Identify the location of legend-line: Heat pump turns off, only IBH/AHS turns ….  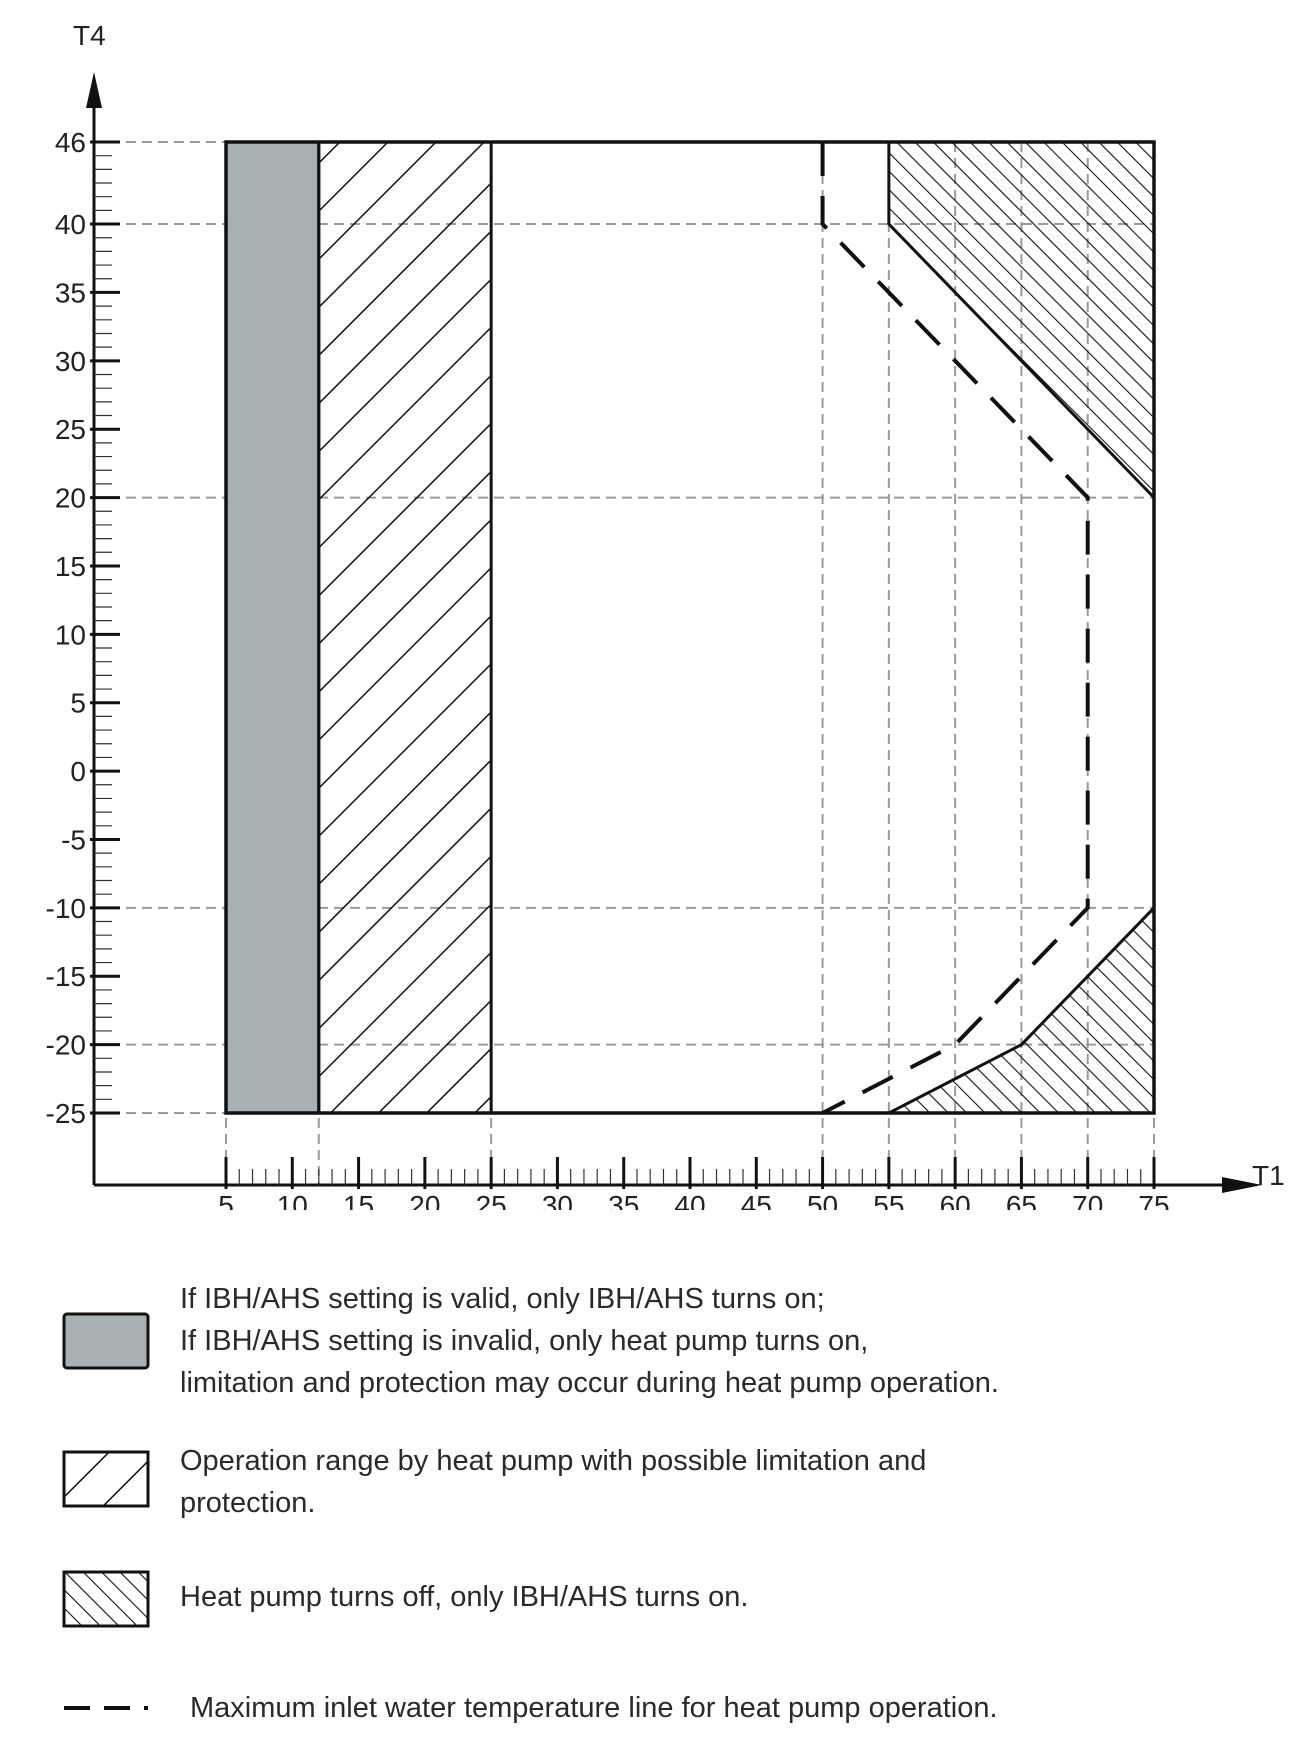
(464, 1597).